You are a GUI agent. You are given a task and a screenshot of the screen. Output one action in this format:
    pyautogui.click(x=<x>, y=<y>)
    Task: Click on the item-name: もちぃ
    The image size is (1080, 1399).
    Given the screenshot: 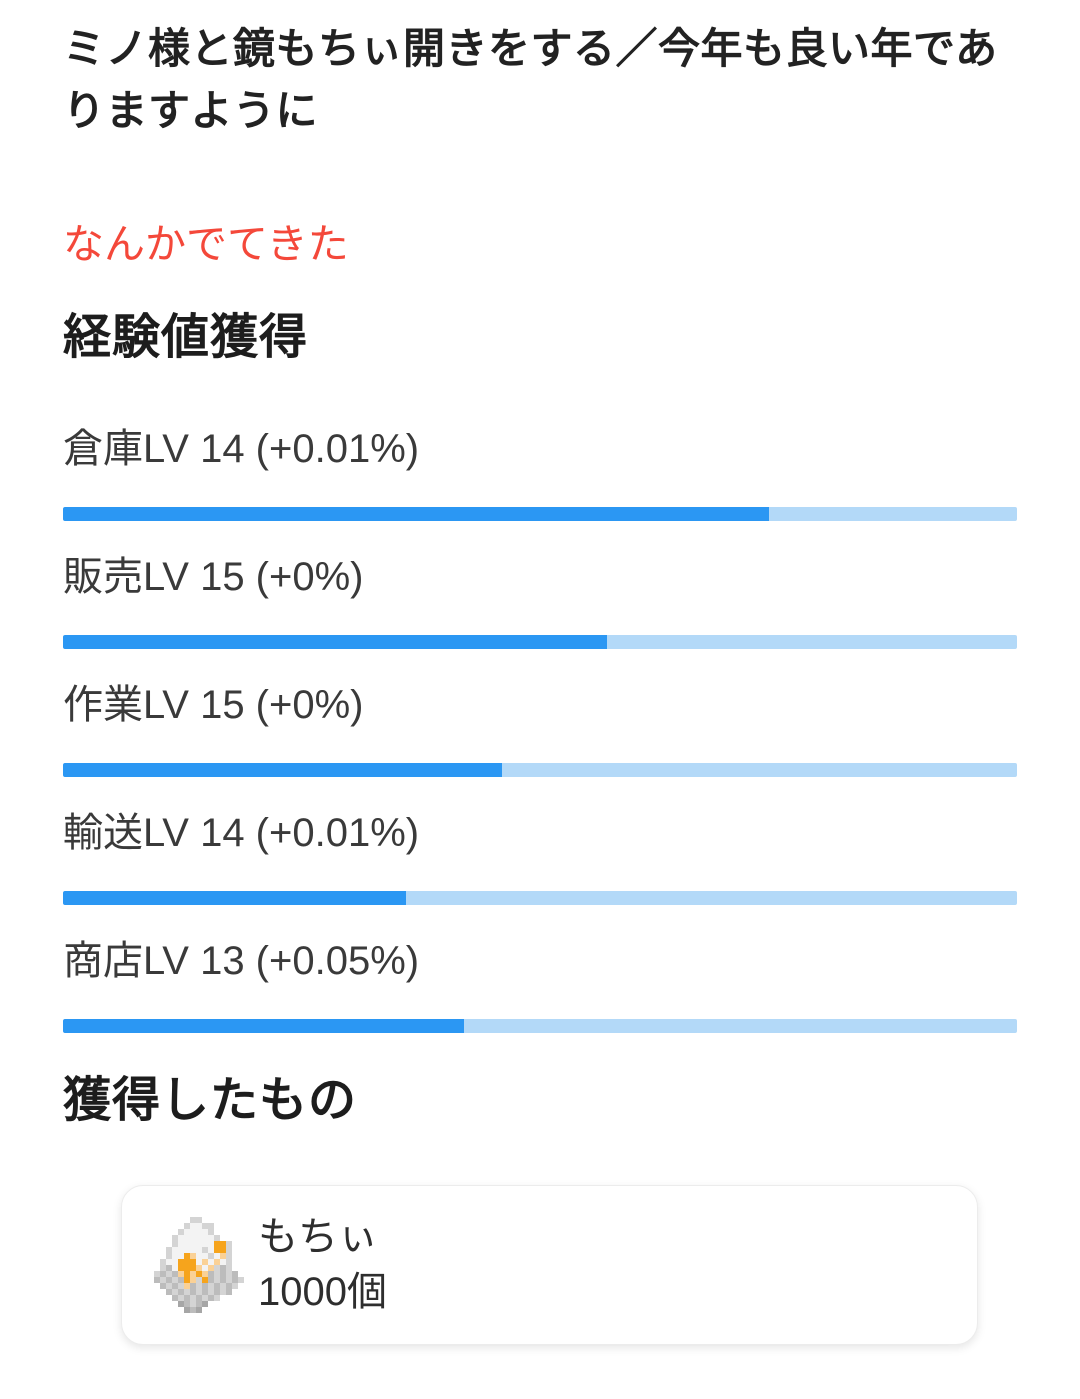 What is the action you would take?
    pyautogui.click(x=318, y=1237)
    